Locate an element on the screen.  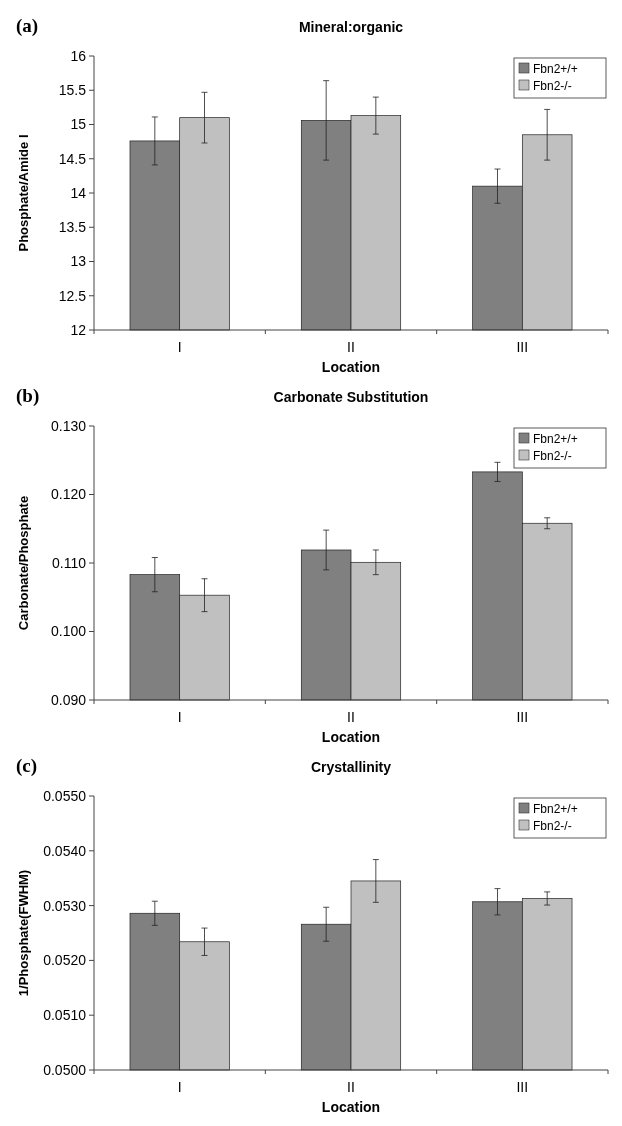
text: (a) is located at coordinates (27, 26).